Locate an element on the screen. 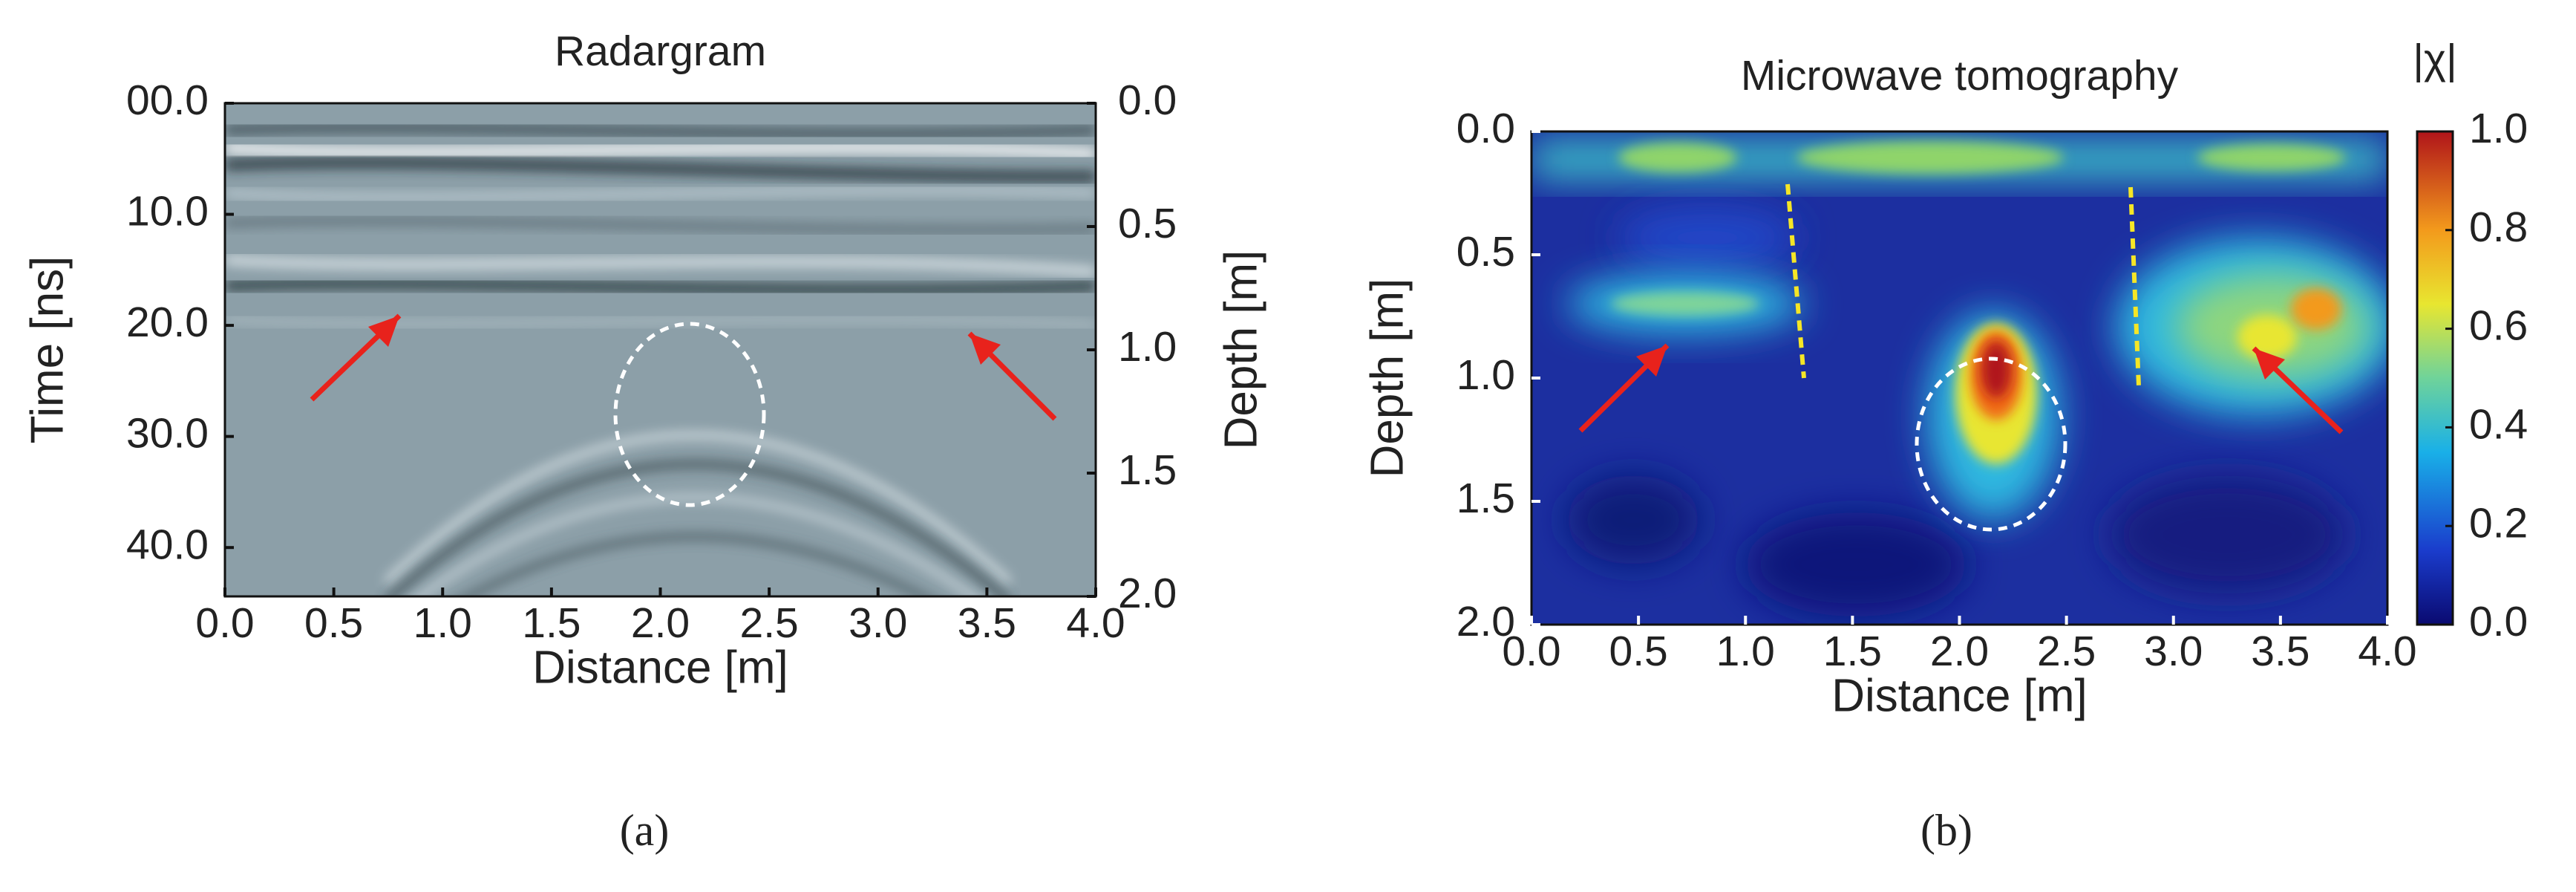 The image size is (2576, 892). y2-tick-label: 2.0 is located at coordinates (1147, 593).